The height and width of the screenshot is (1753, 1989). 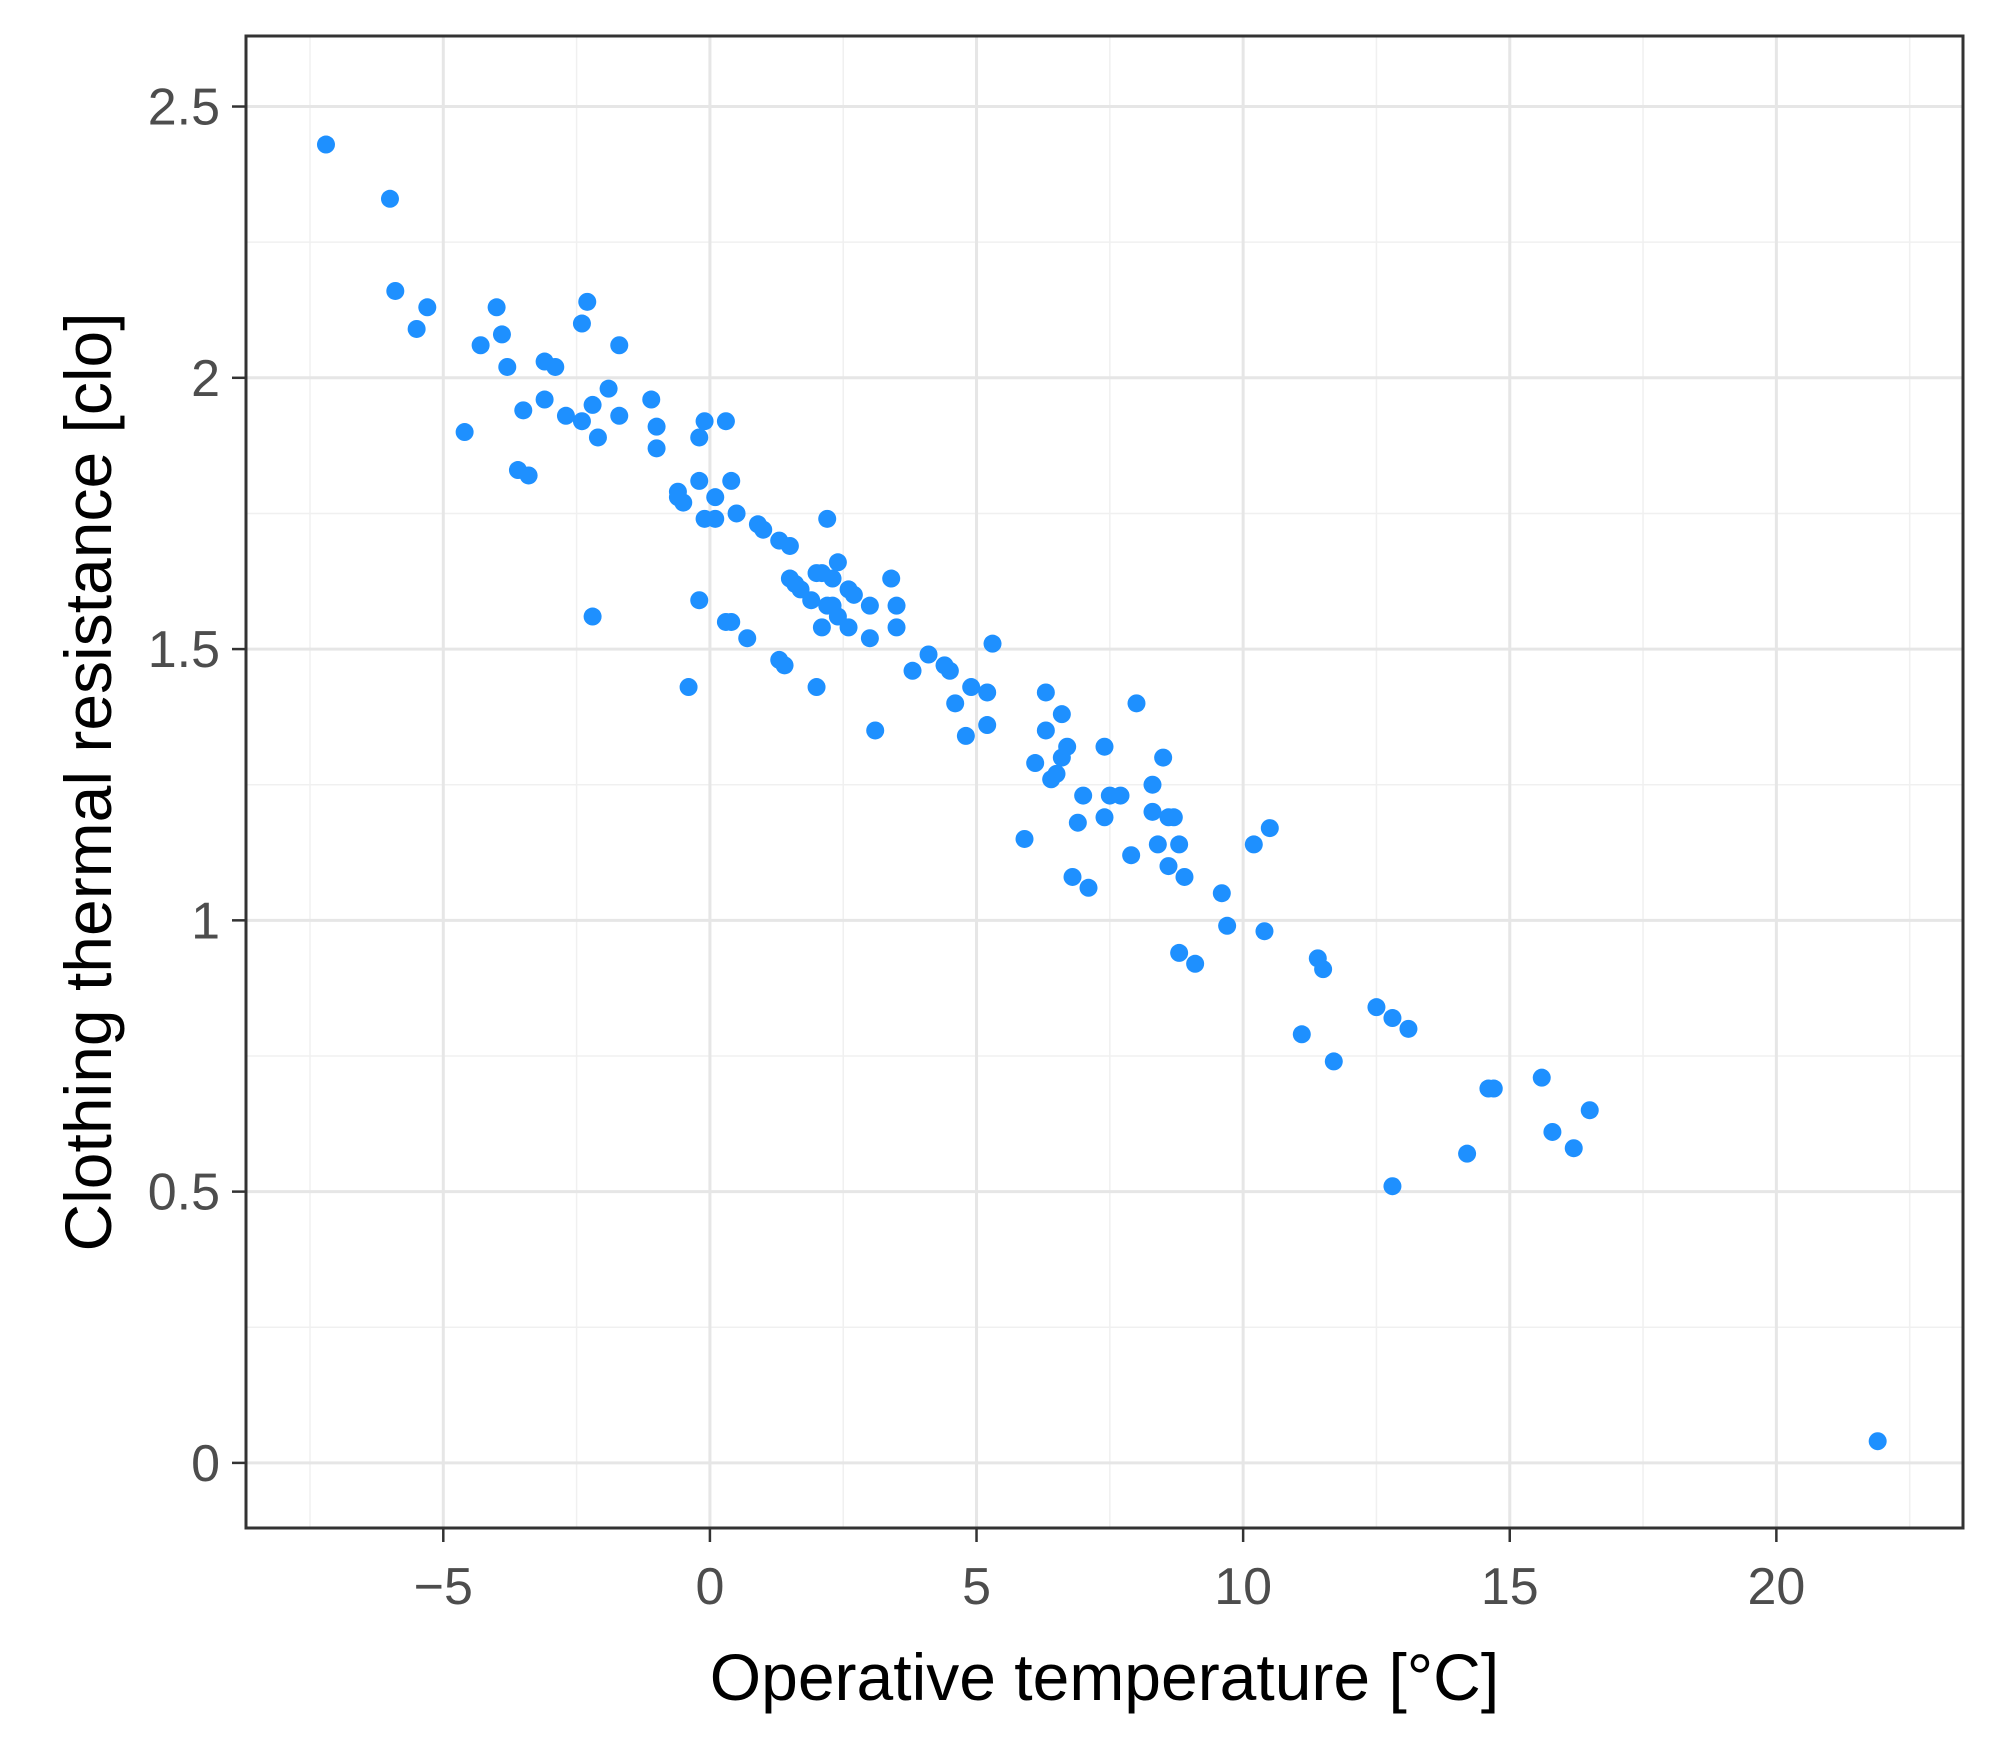 What do you see at coordinates (1776, 1587) in the screenshot?
I see `x-tick-label: 20` at bounding box center [1776, 1587].